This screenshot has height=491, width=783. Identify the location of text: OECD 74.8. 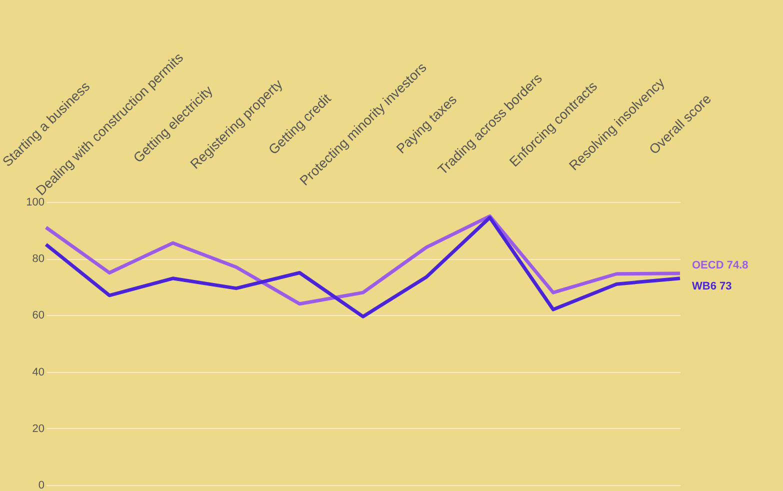
(720, 265).